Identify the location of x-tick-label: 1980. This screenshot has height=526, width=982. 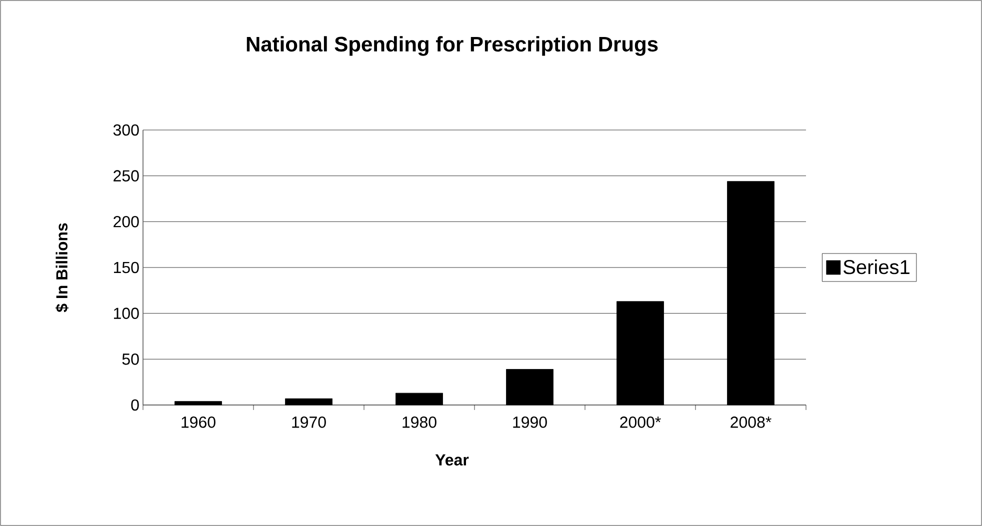
(419, 422).